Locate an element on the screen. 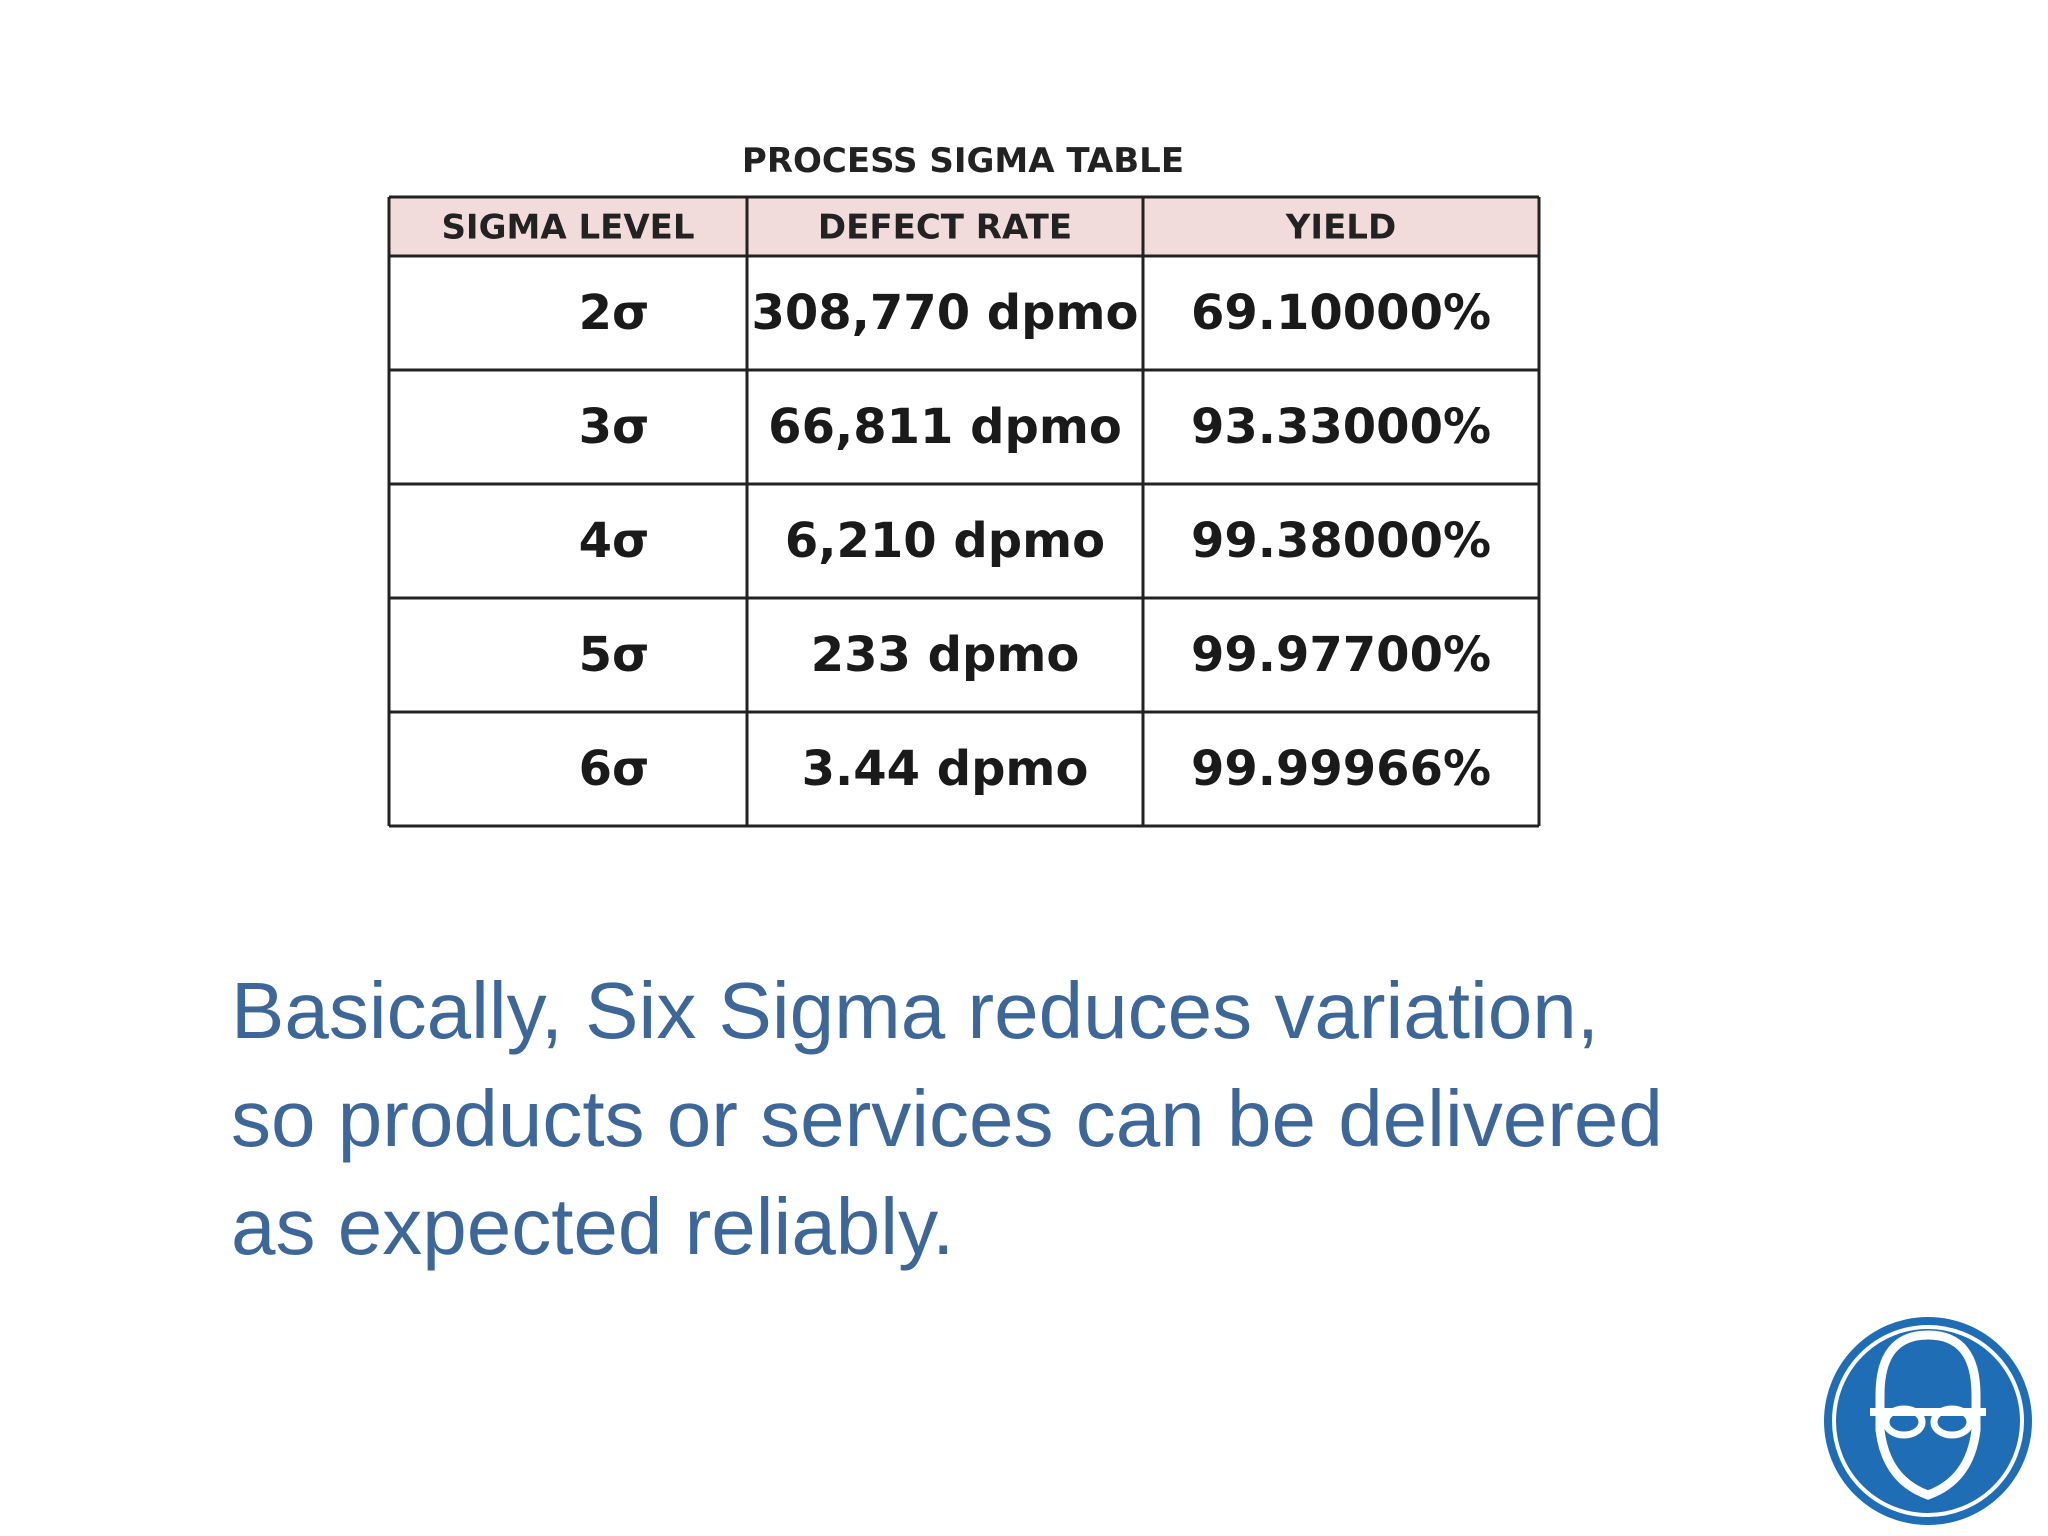  header-cell: SIGMA LEVEL is located at coordinates (567, 228).